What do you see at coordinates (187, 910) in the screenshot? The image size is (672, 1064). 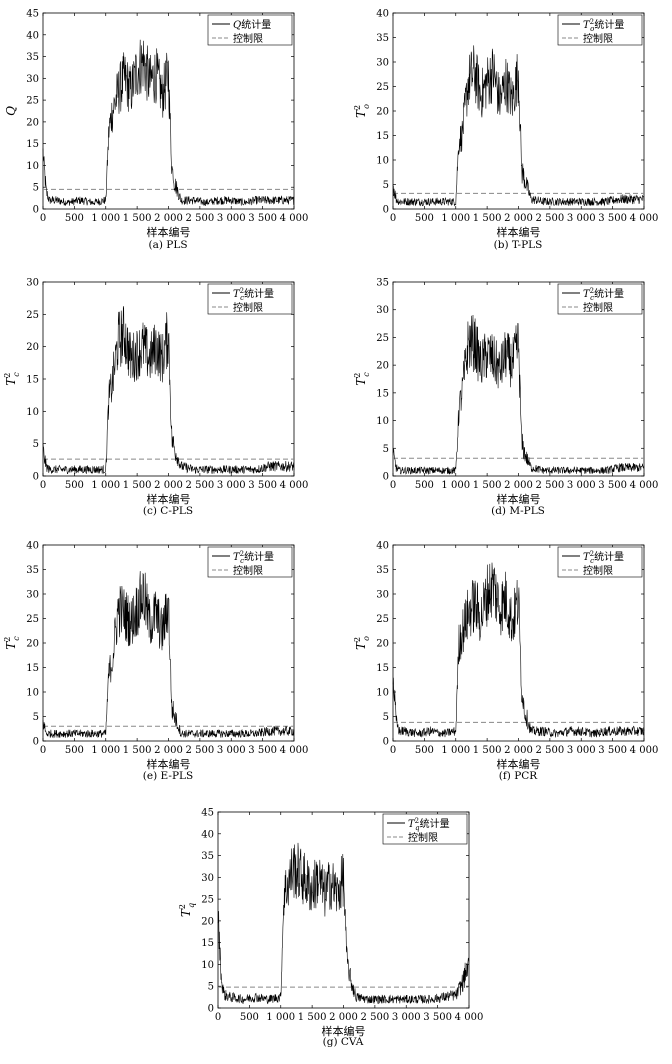 I see `y-axis-label: T2q` at bounding box center [187, 910].